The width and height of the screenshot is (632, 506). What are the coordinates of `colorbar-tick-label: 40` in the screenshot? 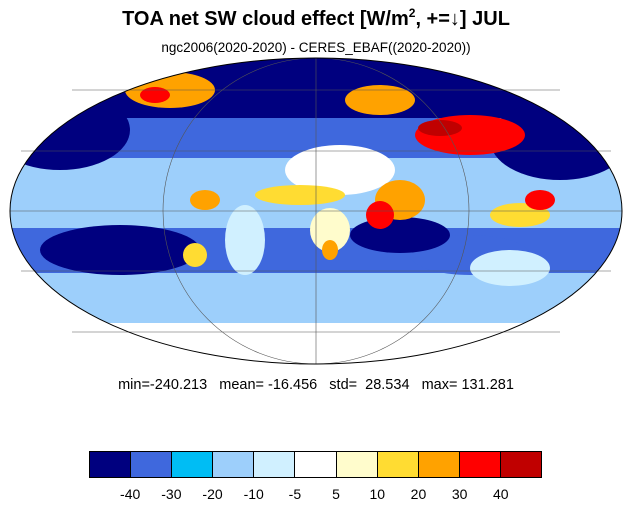 It's located at (501, 494).